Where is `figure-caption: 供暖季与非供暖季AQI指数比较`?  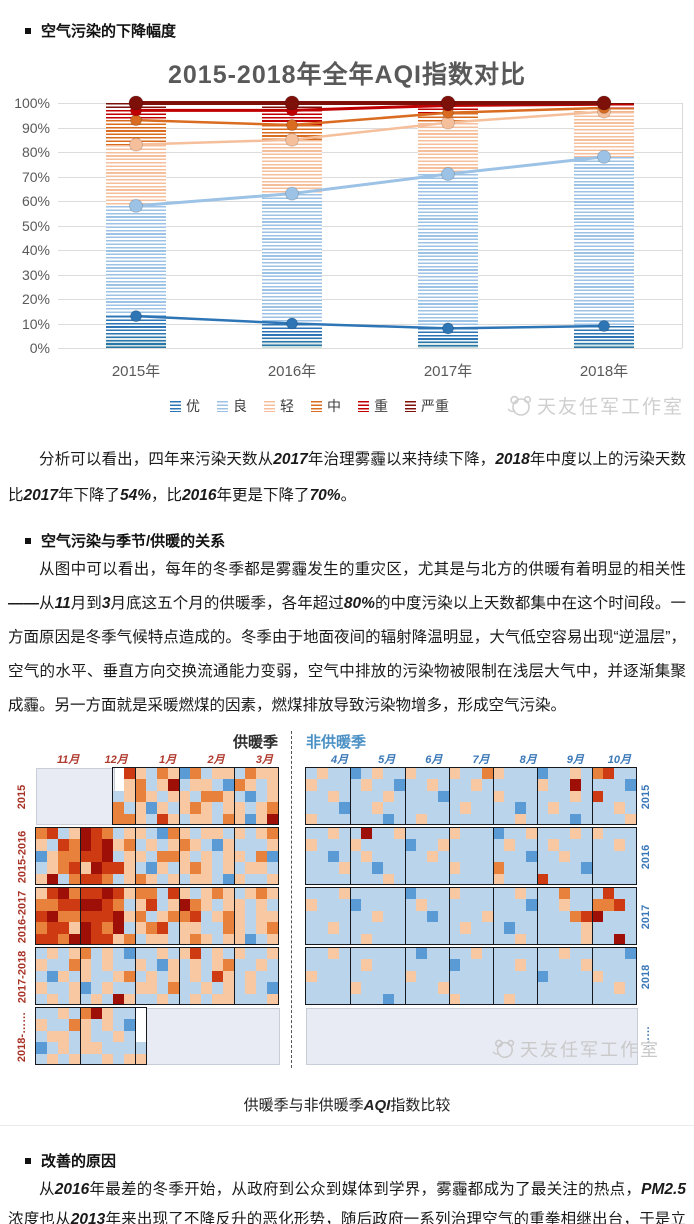
figure-caption: 供暖季与非供暖季AQI指数比较 is located at coordinates (347, 1104).